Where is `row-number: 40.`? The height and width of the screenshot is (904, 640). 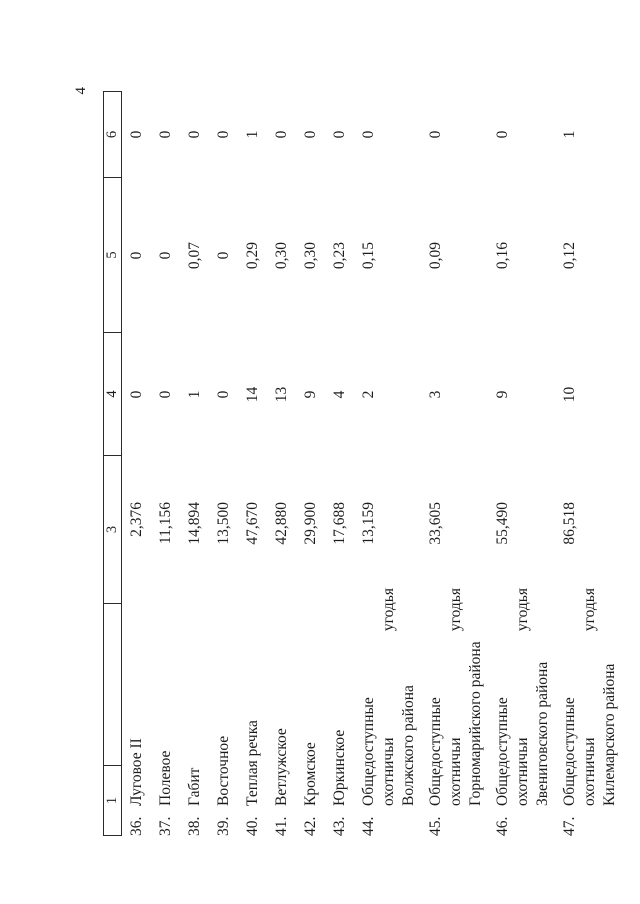
row-number: 40. is located at coordinates (252, 826).